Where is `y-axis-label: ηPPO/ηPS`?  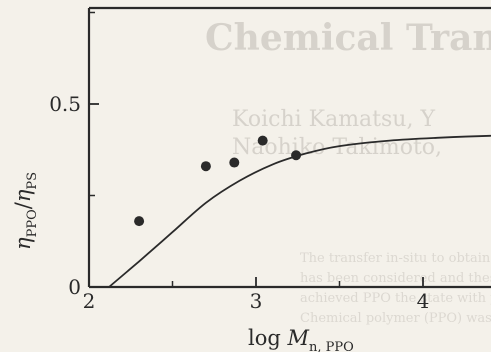 y-axis-label: ηPPO/ηPS is located at coordinates (25, 211).